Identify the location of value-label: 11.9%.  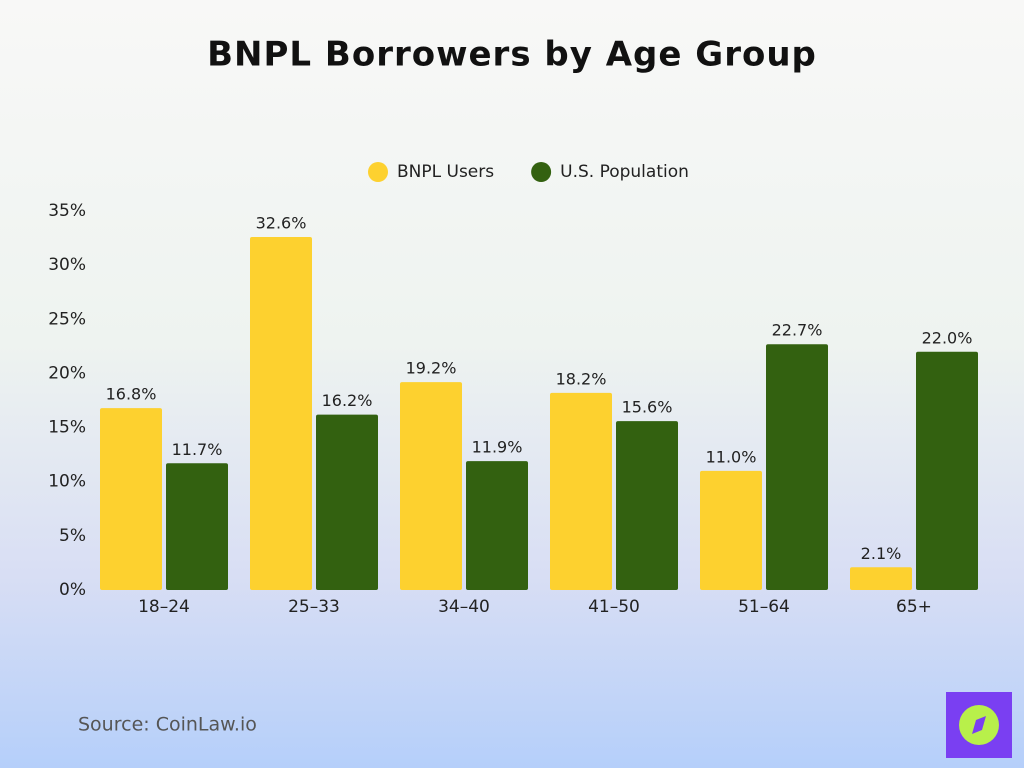
(497, 447).